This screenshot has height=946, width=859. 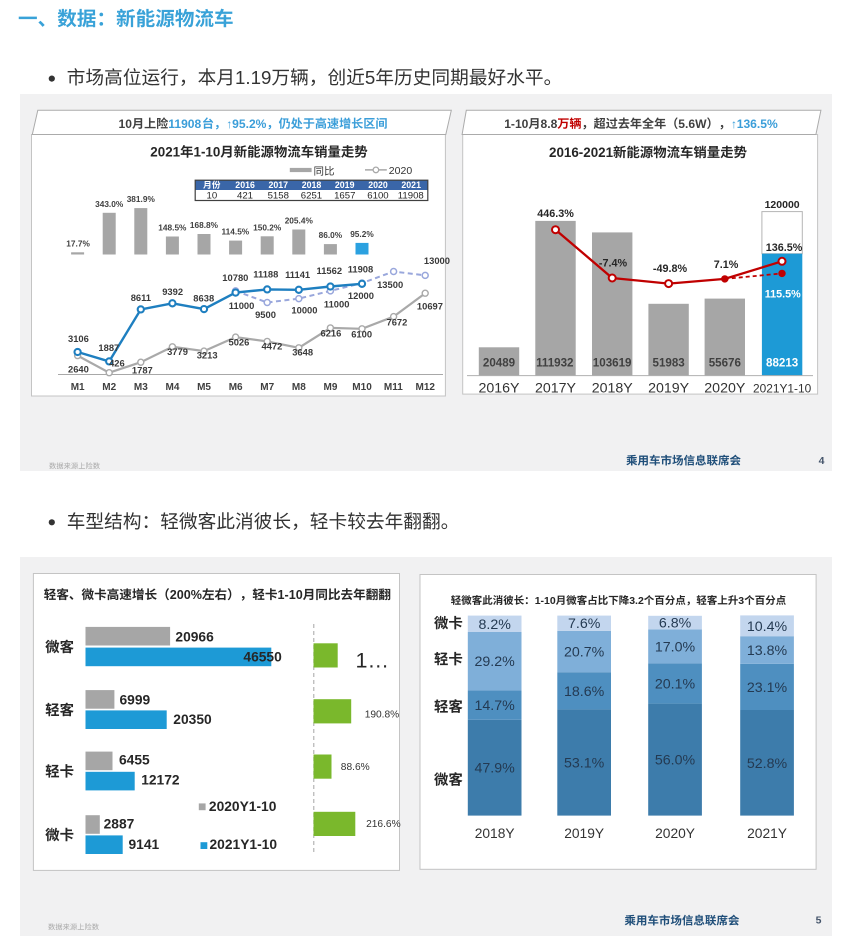 I want to click on svg-text: 1787, so click(x=142, y=370).